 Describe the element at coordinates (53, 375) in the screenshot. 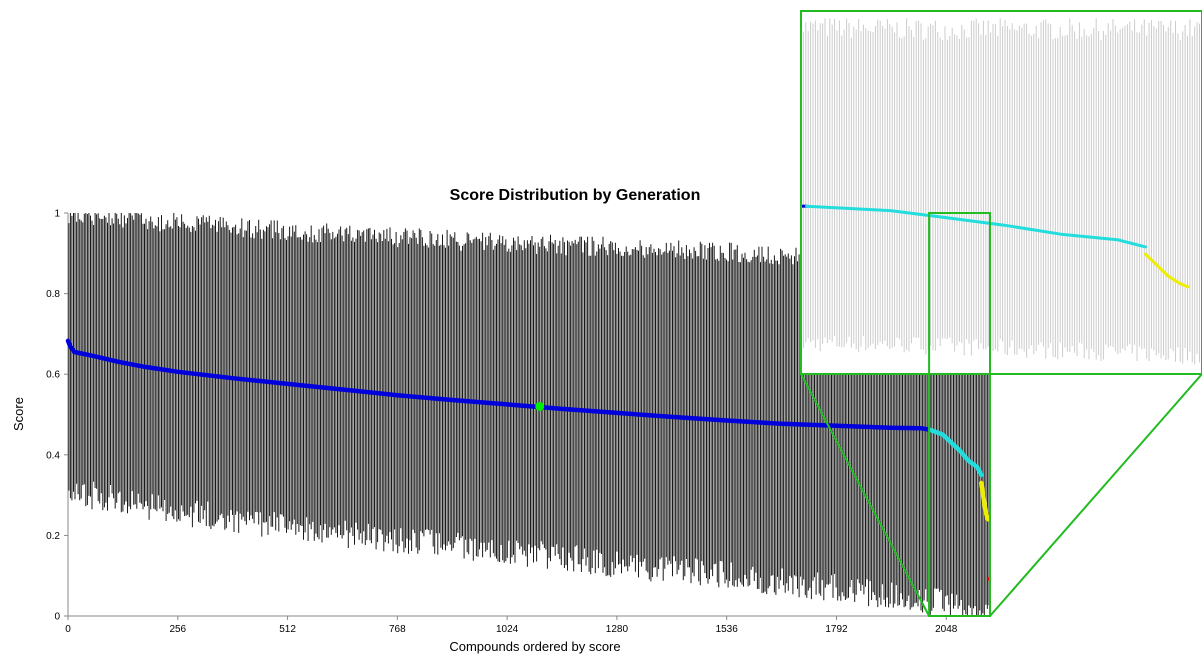

I see `y-tick-label: 0.6` at that location.